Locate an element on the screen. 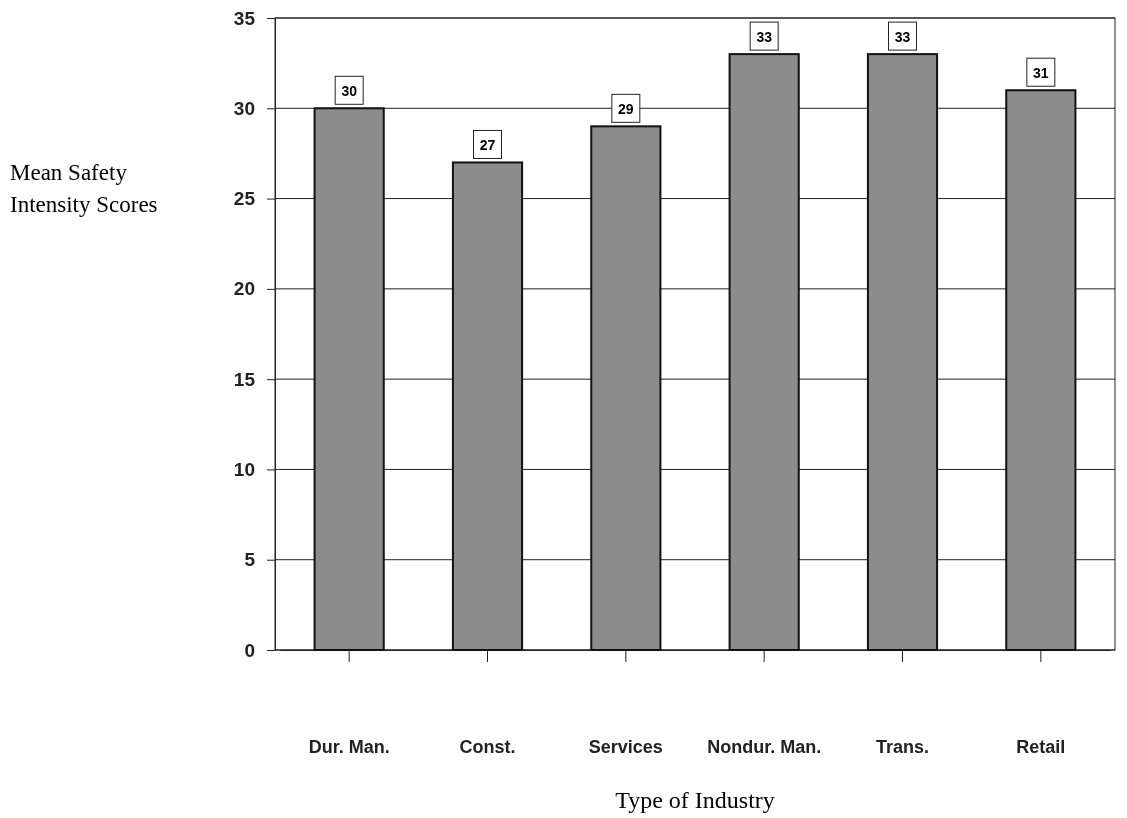  x-tick-label: Trans. is located at coordinates (902, 746).